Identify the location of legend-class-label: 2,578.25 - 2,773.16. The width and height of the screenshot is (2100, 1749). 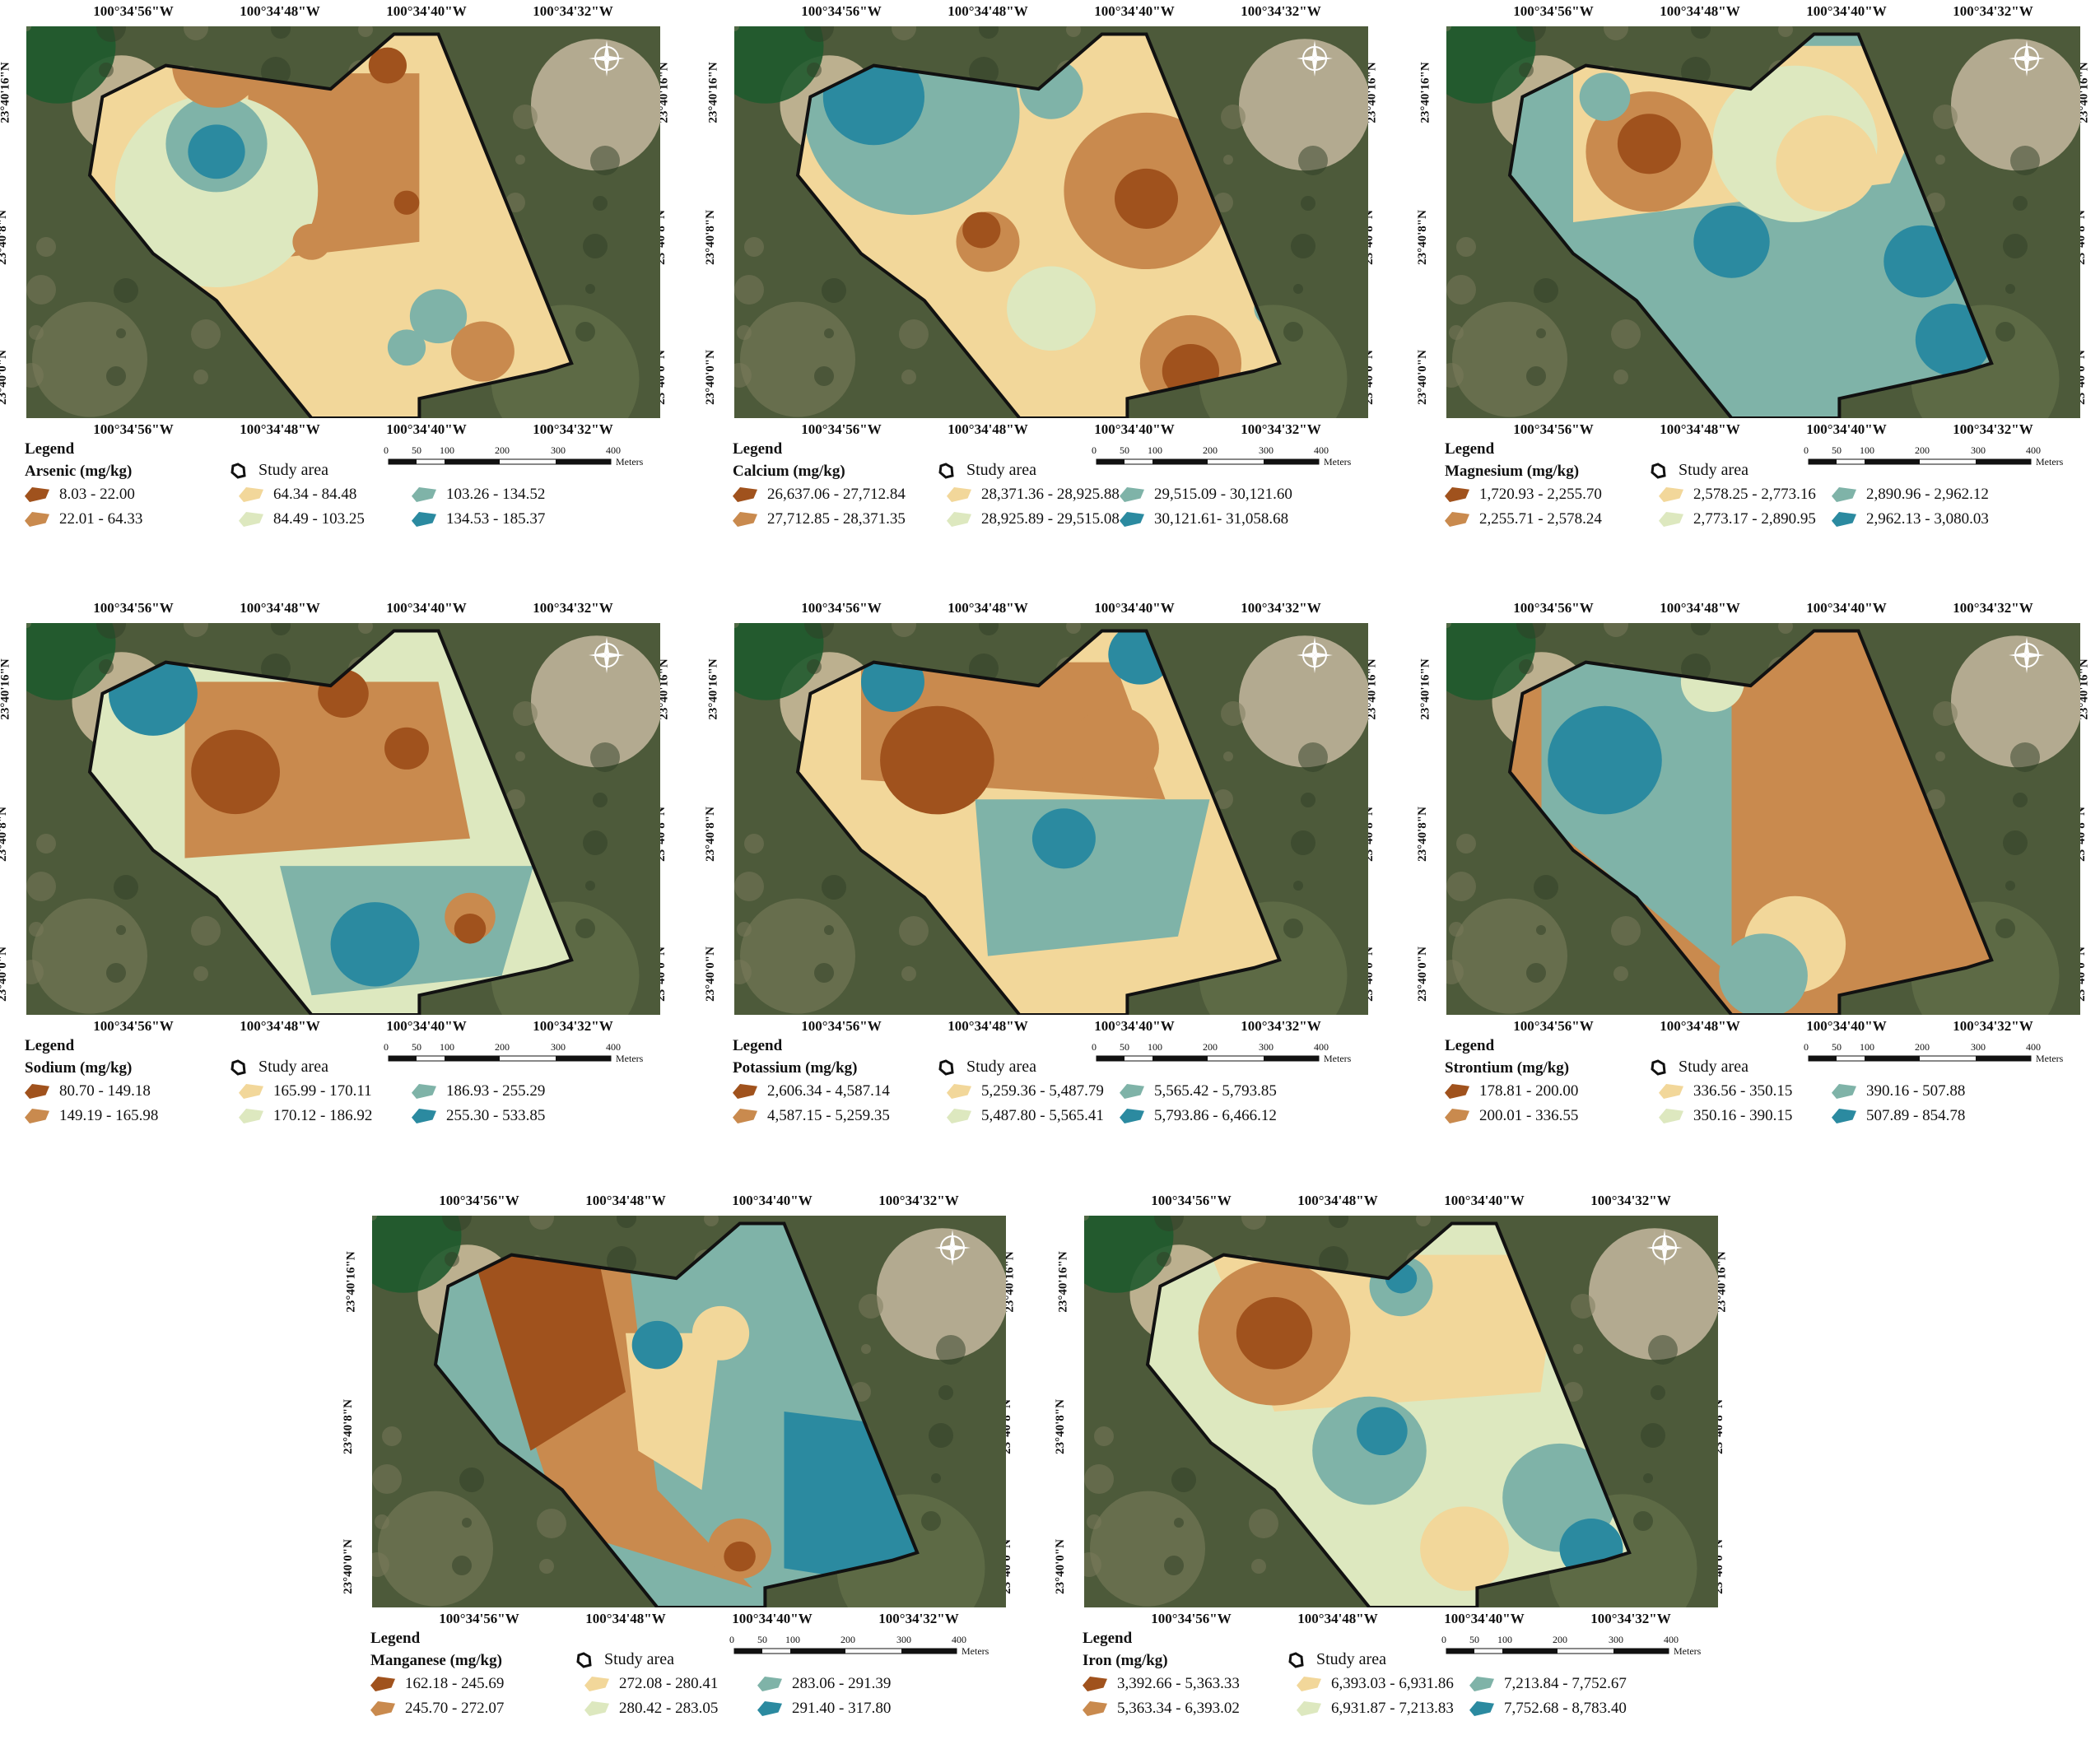
(1754, 494).